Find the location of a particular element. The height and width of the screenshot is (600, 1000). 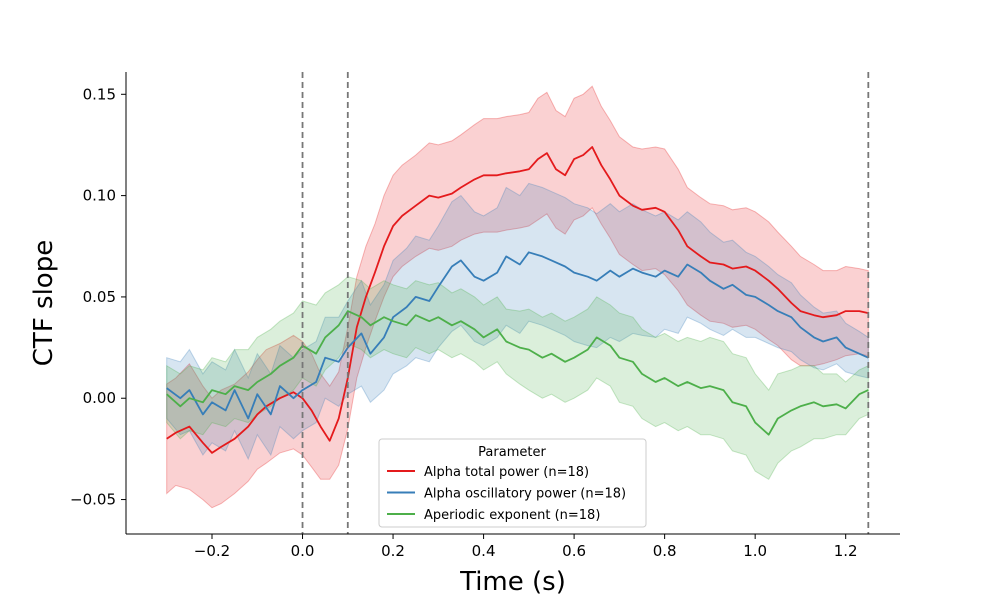

legend-entry-label: Alpha oscillatory power (n=18) is located at coordinates (525, 494).